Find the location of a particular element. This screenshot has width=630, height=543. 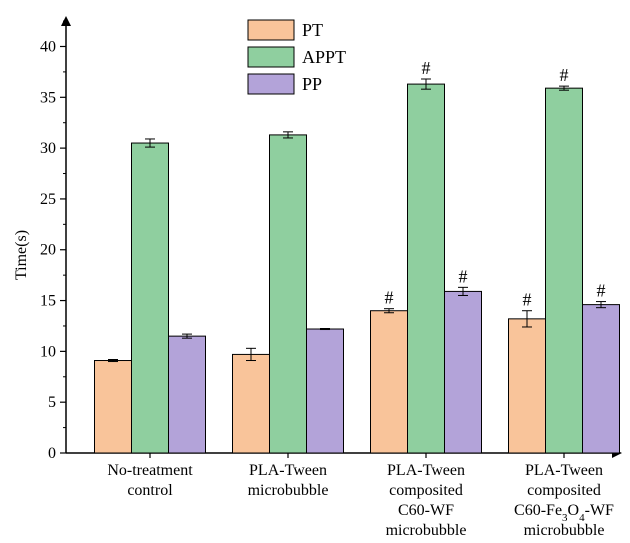

legend-swatch-appt is located at coordinates (271, 57).